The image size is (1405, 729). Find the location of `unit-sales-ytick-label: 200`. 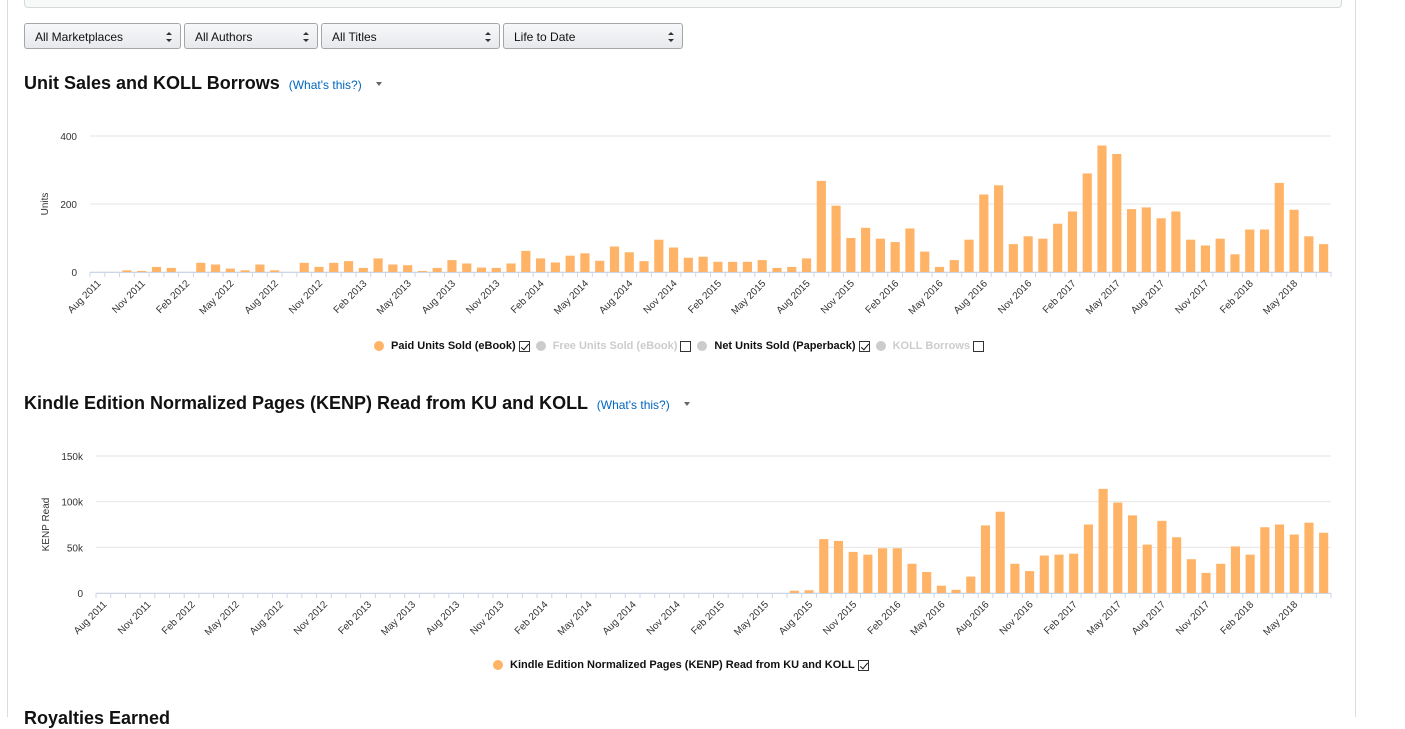

unit-sales-ytick-label: 200 is located at coordinates (68, 205).